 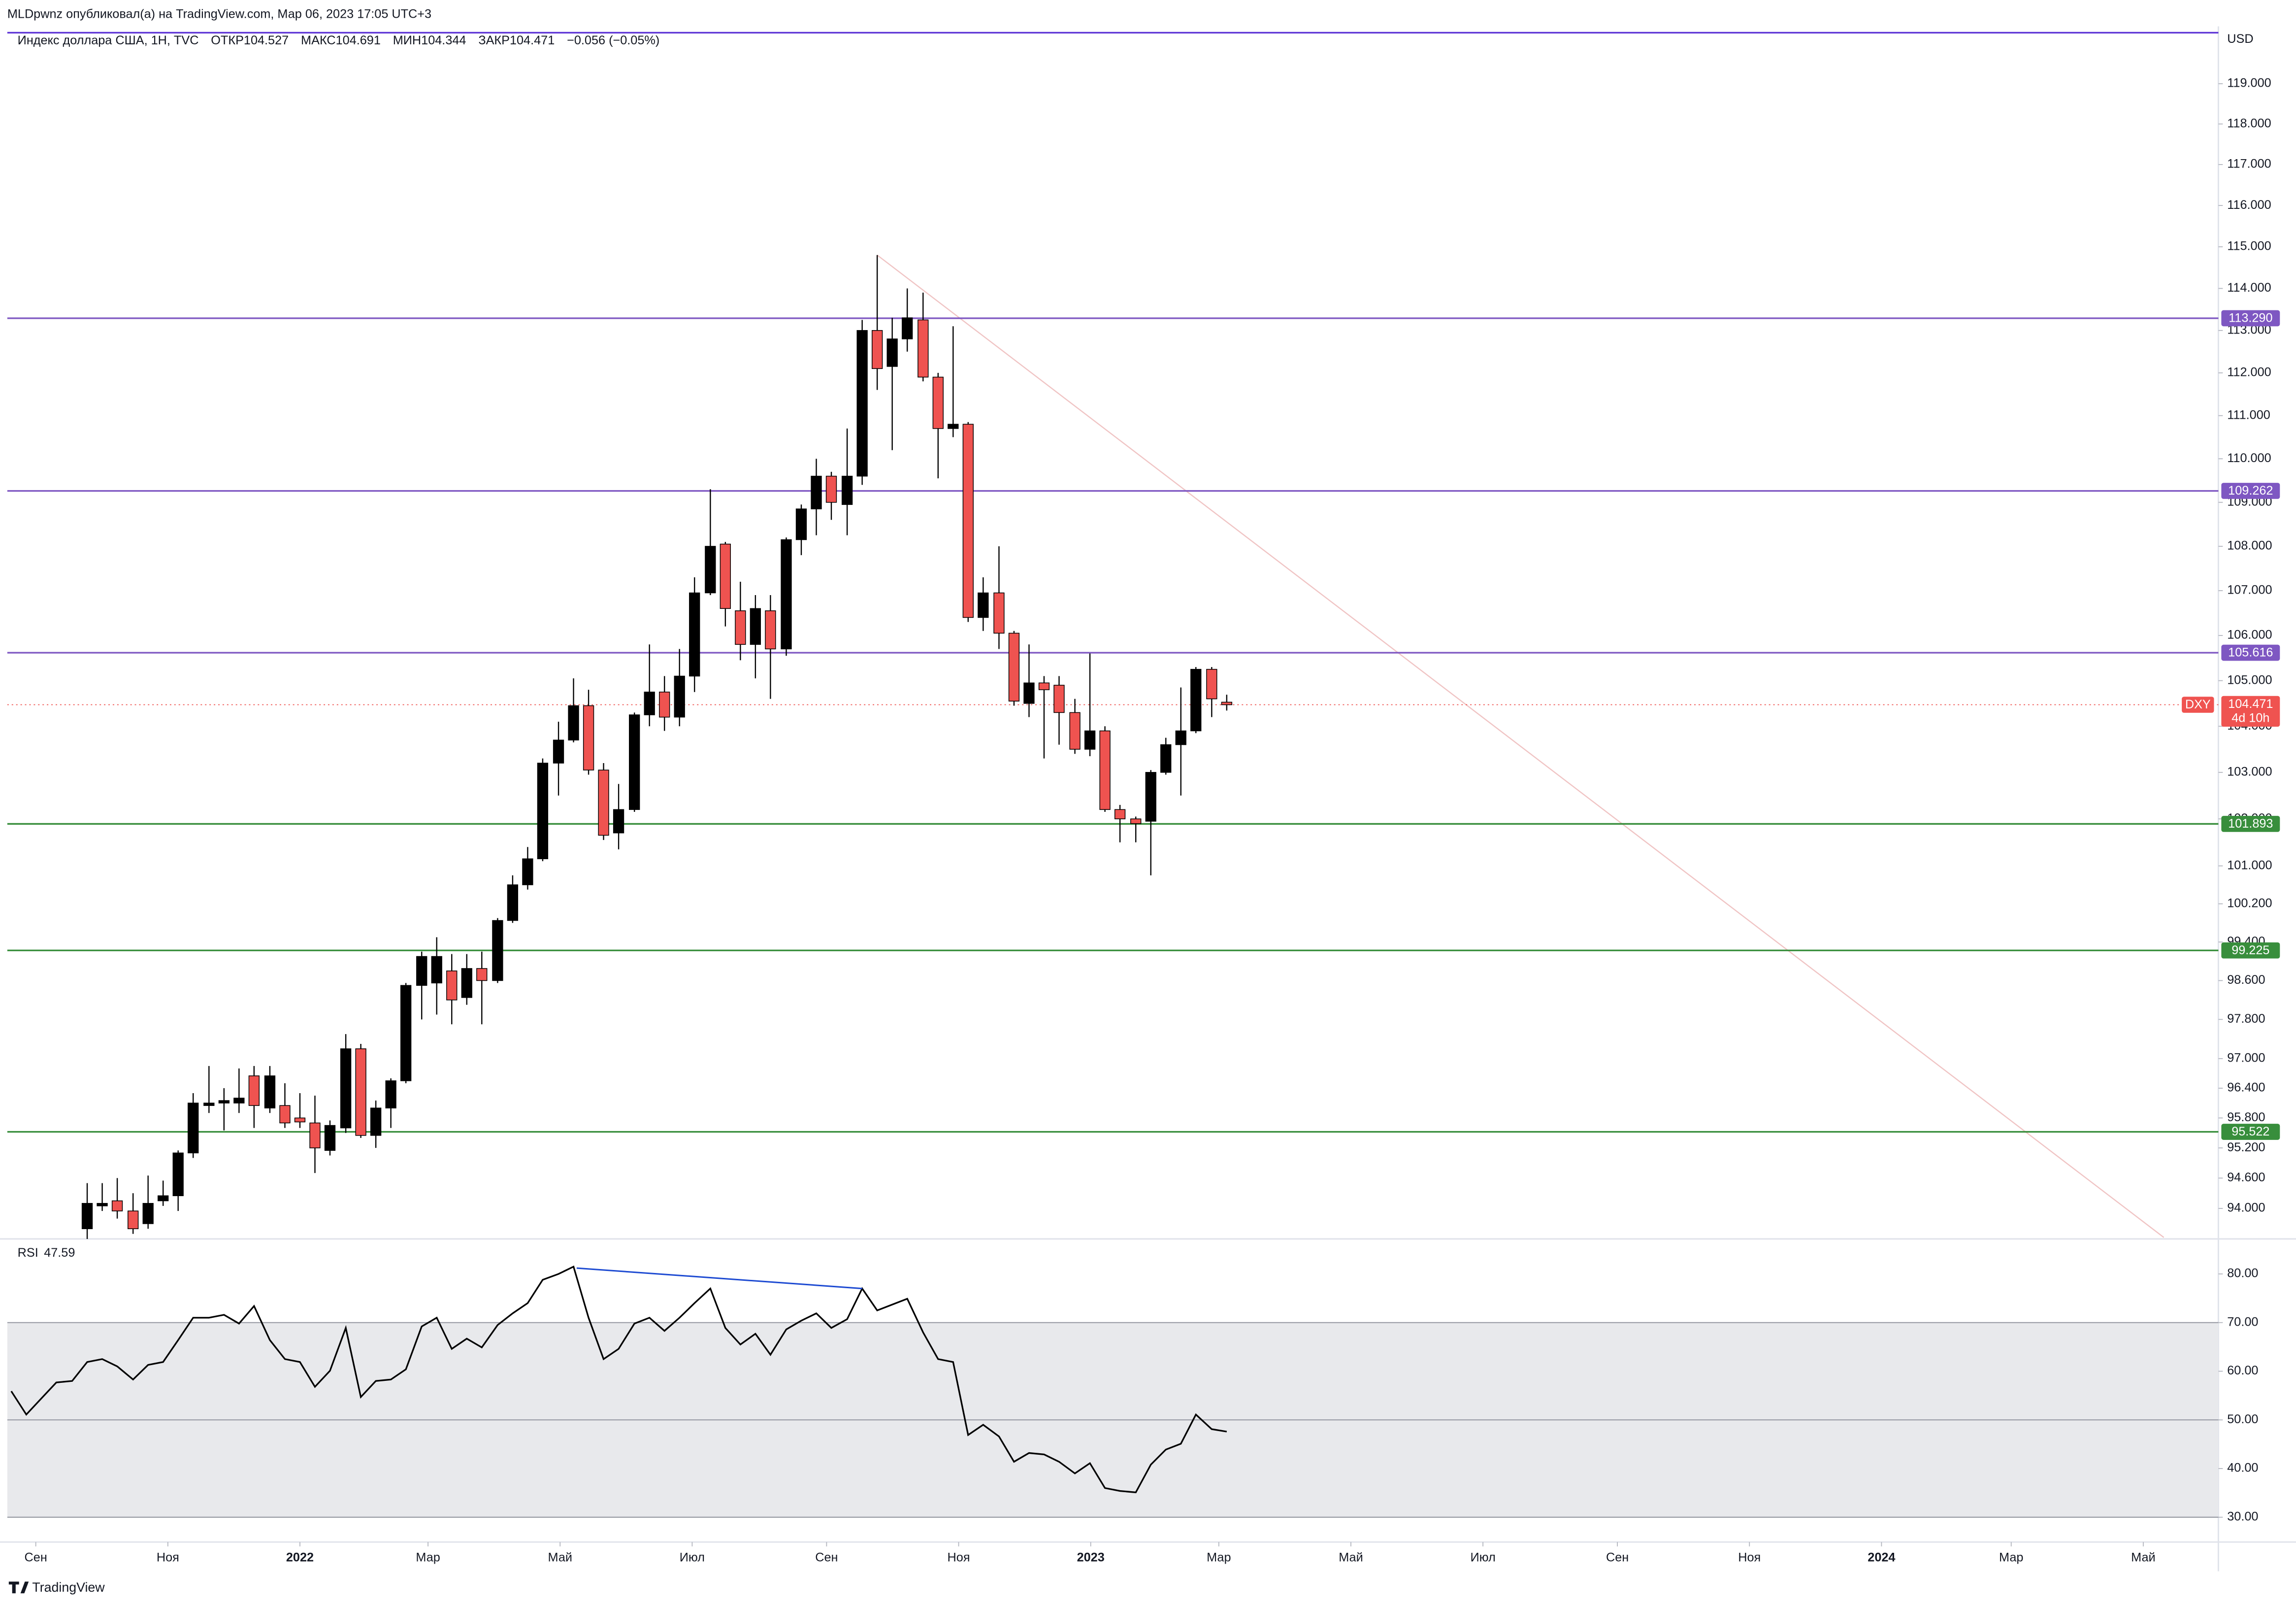 What do you see at coordinates (2249, 590) in the screenshot?
I see `y-tick-label: 107.000` at bounding box center [2249, 590].